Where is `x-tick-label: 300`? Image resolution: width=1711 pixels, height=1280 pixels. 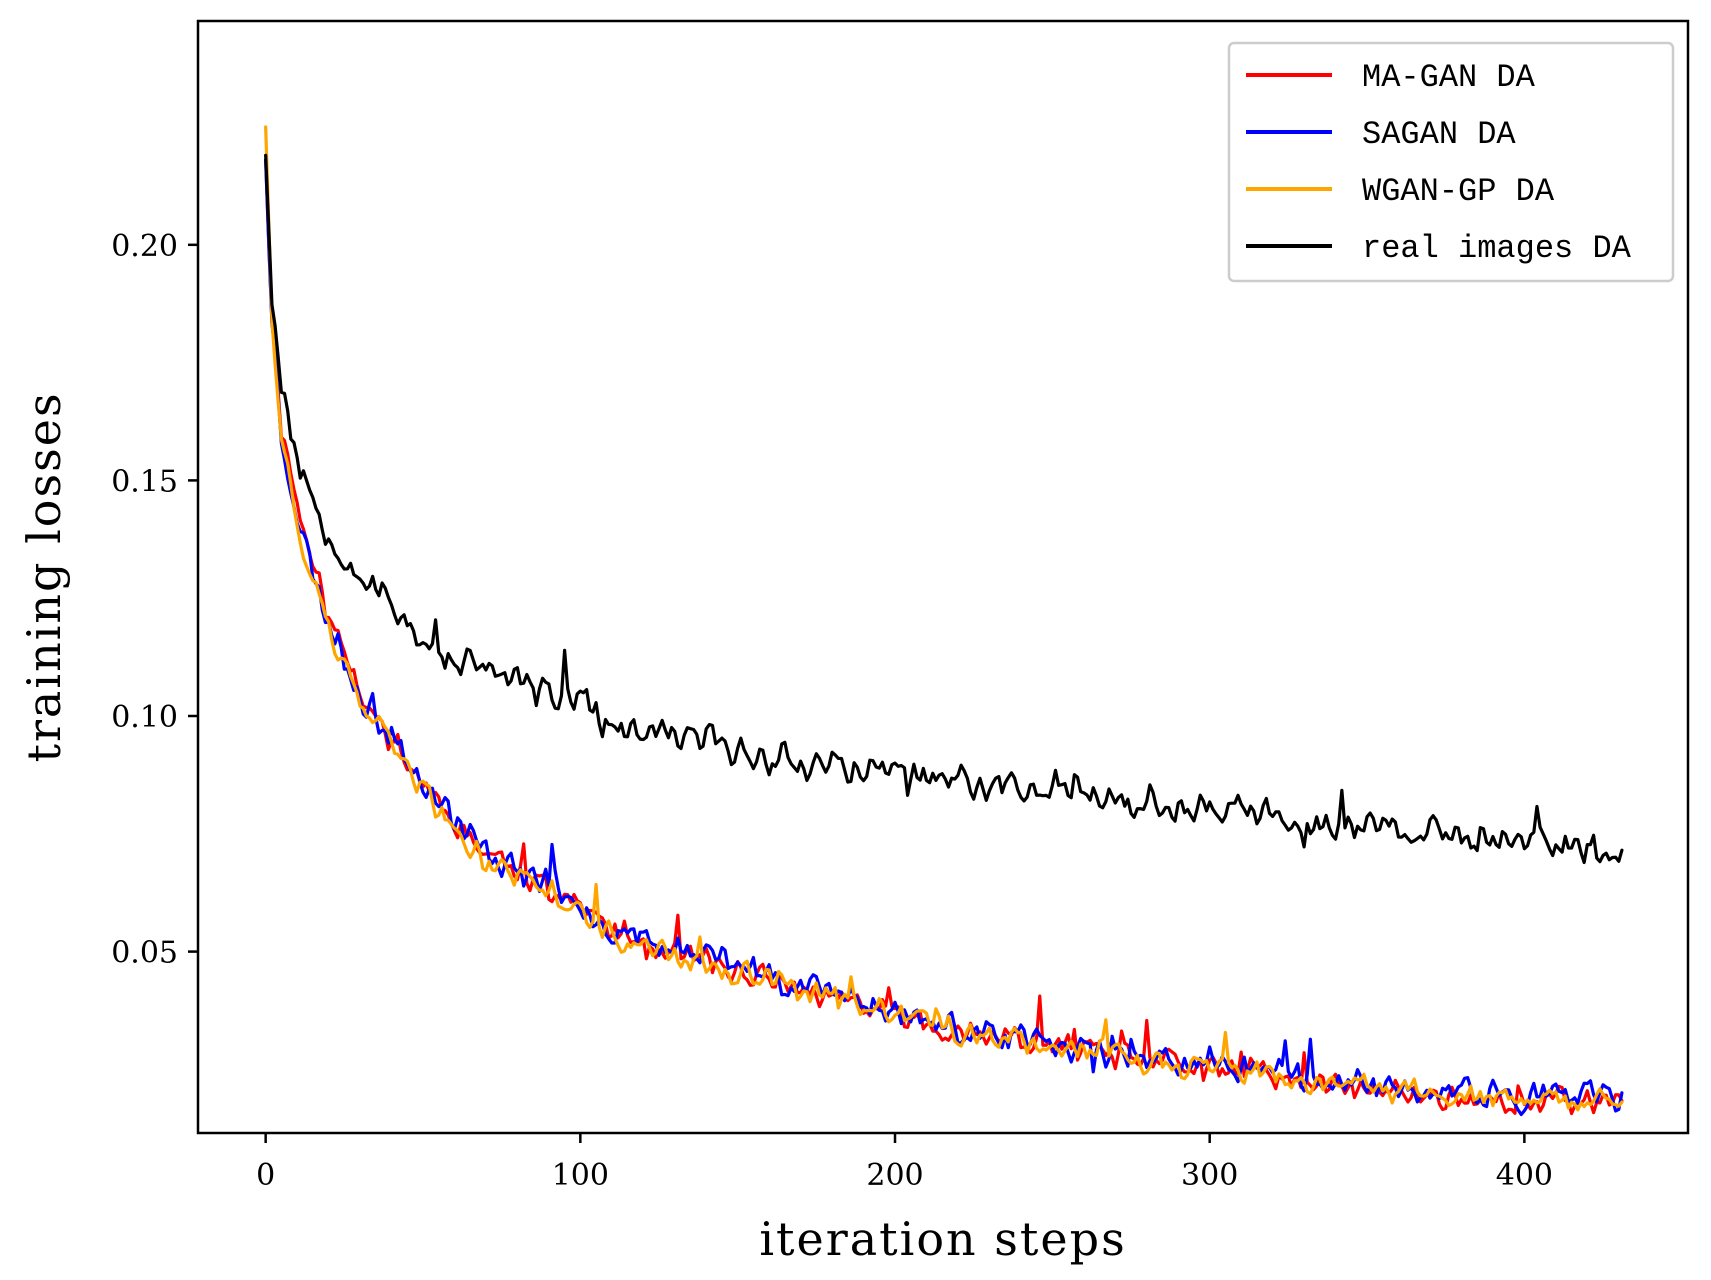 x-tick-label: 300 is located at coordinates (1209, 1175).